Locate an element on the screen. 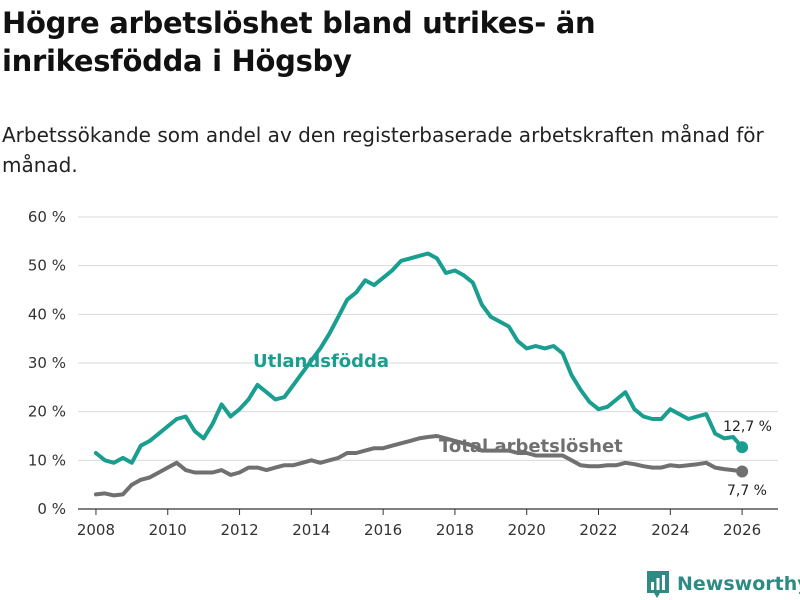  y-tick-label: 0 % is located at coordinates (51, 509).